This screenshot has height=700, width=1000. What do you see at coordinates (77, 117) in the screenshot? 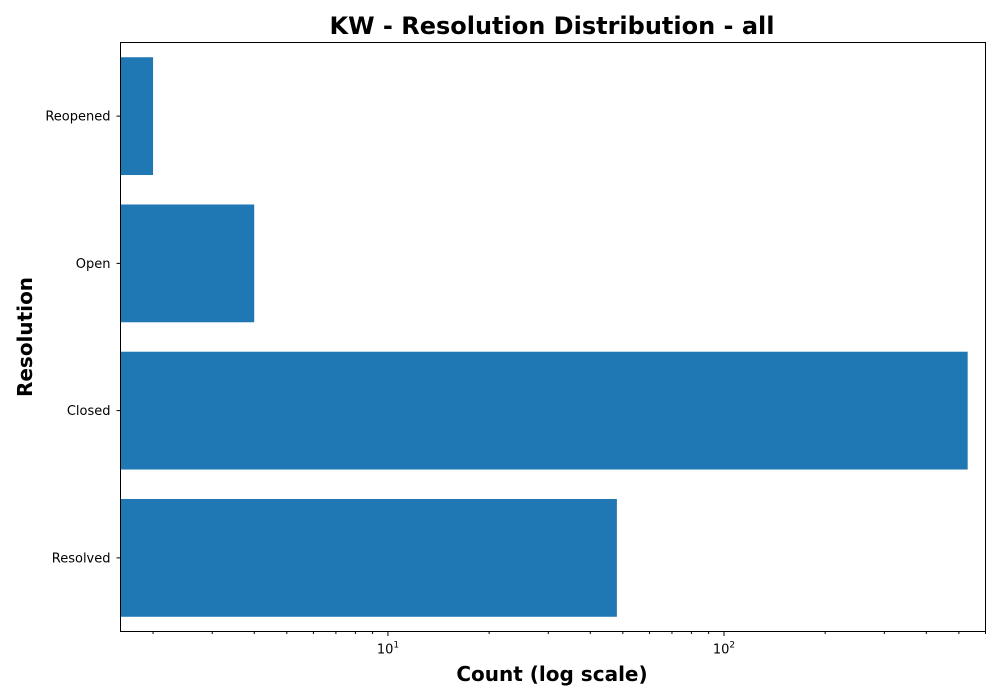
I see `y-tick-label: Reopened` at bounding box center [77, 117].